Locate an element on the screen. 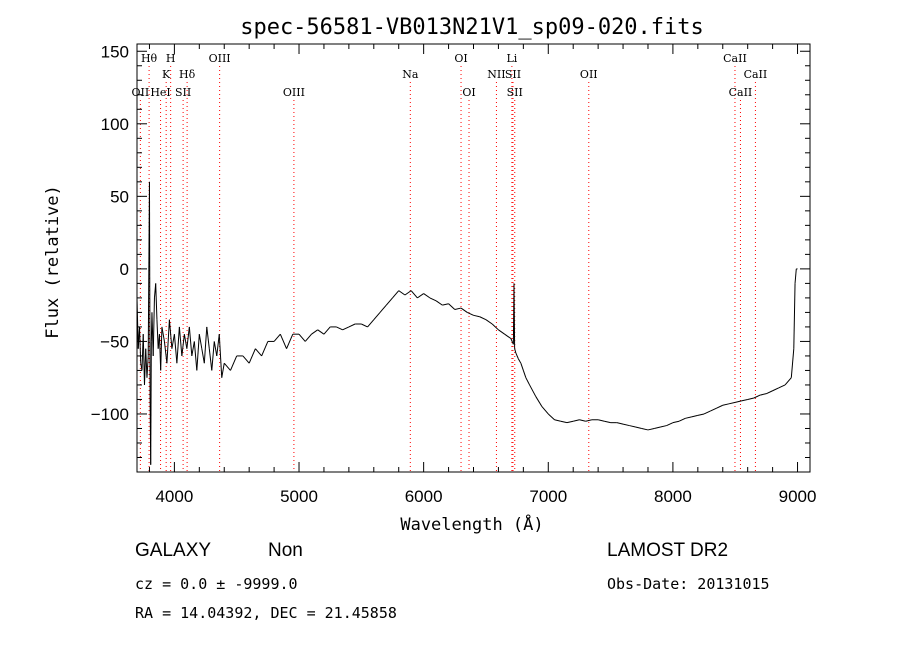 The width and height of the screenshot is (900, 650). line-marker-label: OI is located at coordinates (460, 58).